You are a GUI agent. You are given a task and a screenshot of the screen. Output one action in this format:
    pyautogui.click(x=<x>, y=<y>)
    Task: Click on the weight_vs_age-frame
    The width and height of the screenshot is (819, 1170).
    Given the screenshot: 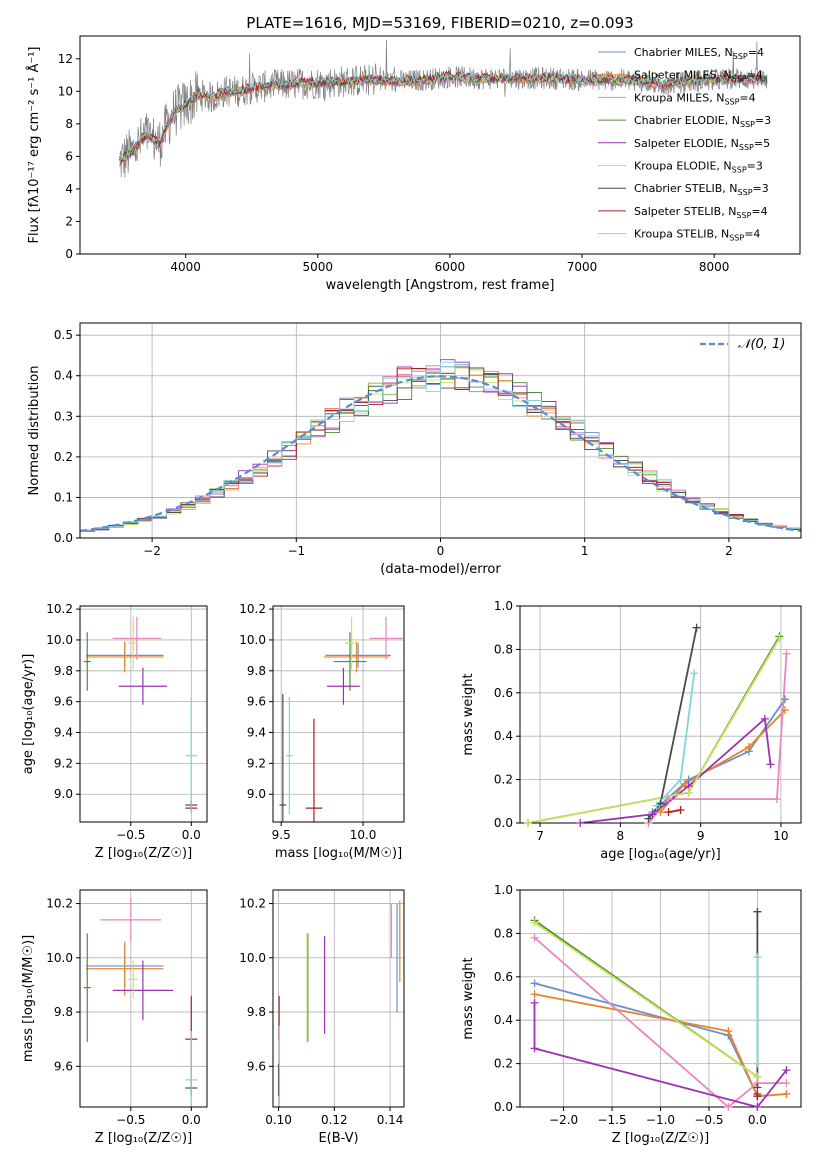 What is the action you would take?
    pyautogui.click(x=660, y=714)
    